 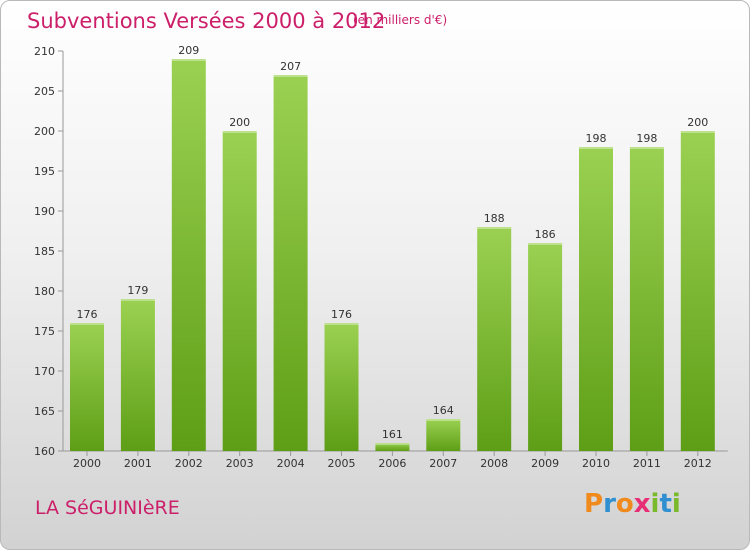 I want to click on value-label-2006: 161, so click(x=392, y=434).